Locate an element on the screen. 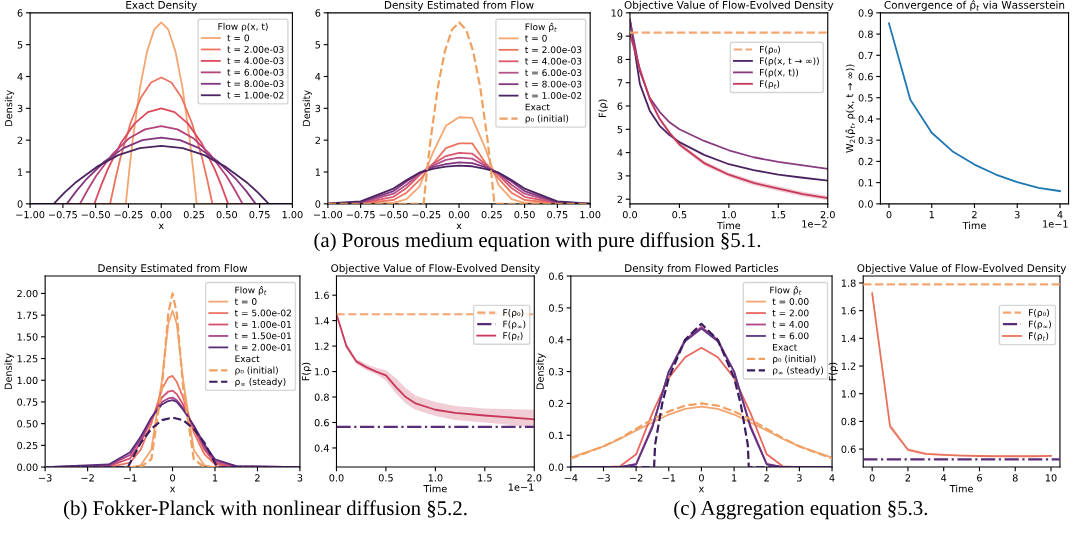 Image resolution: width=1075 pixels, height=535 pixels. x-tick-label: −0.75 is located at coordinates (360, 214).